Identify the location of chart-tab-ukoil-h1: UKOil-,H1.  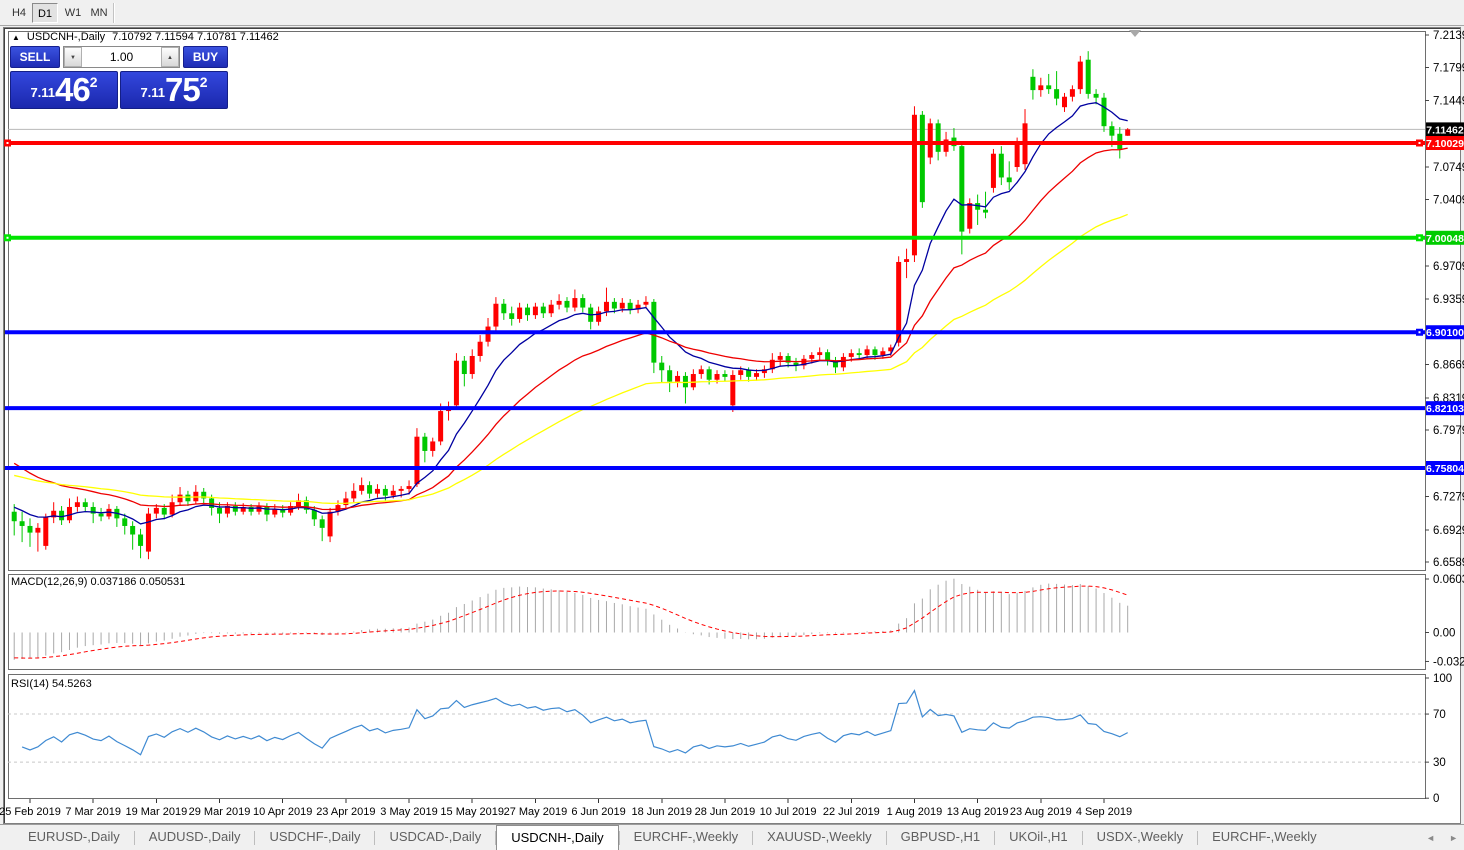
(1038, 836).